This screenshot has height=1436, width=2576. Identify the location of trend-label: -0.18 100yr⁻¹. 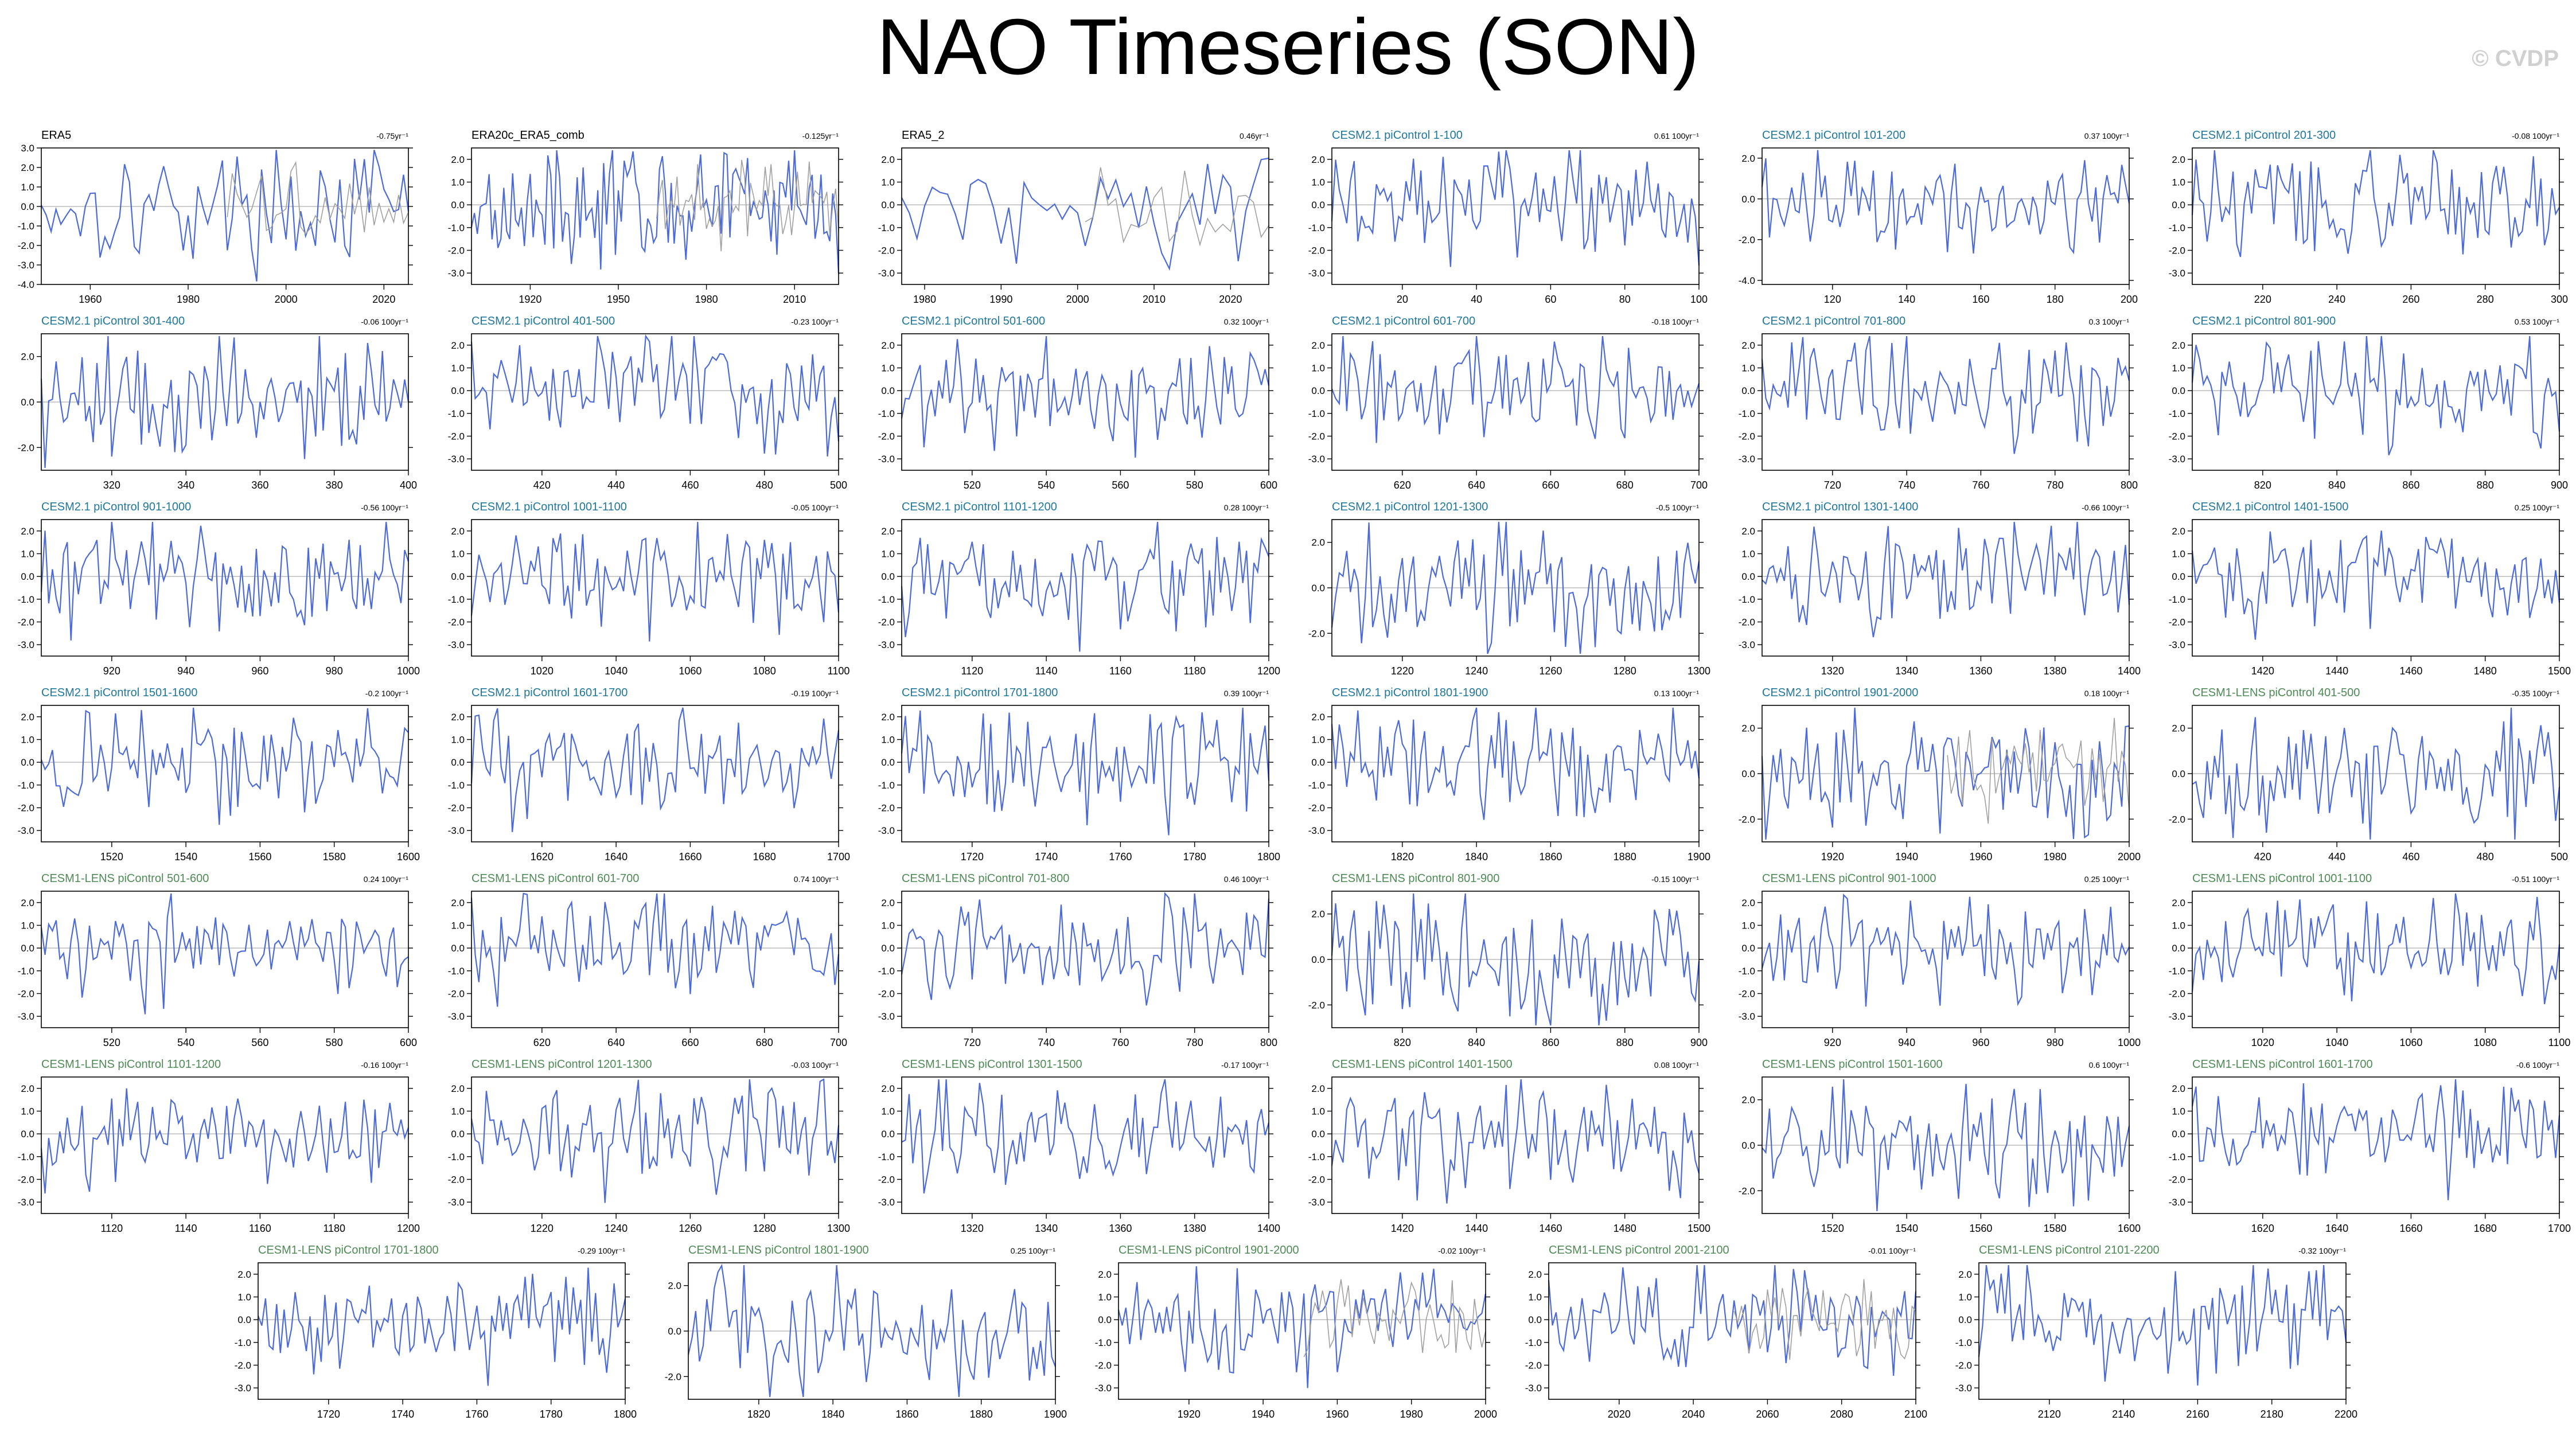
(1675, 321).